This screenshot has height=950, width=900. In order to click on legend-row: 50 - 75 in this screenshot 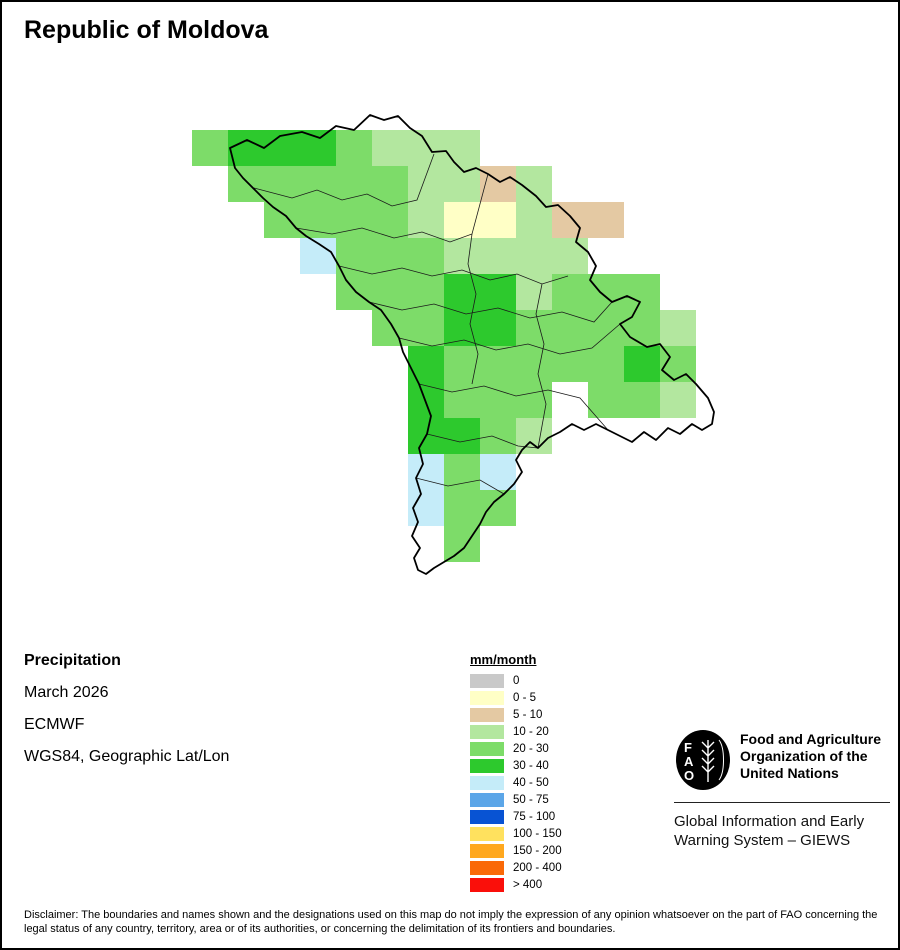, I will do `click(516, 800)`.